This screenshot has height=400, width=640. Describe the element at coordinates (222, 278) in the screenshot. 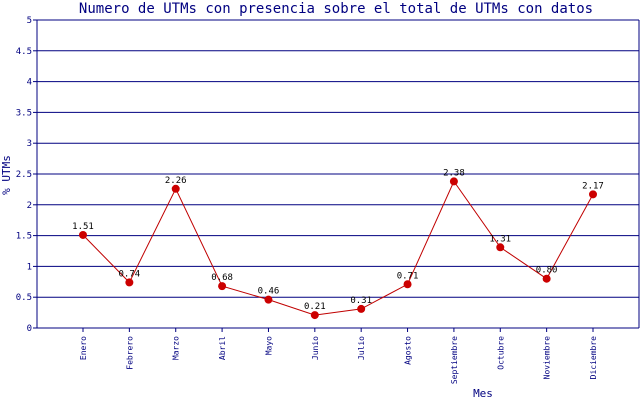

I see `data-label: 0.68` at that location.